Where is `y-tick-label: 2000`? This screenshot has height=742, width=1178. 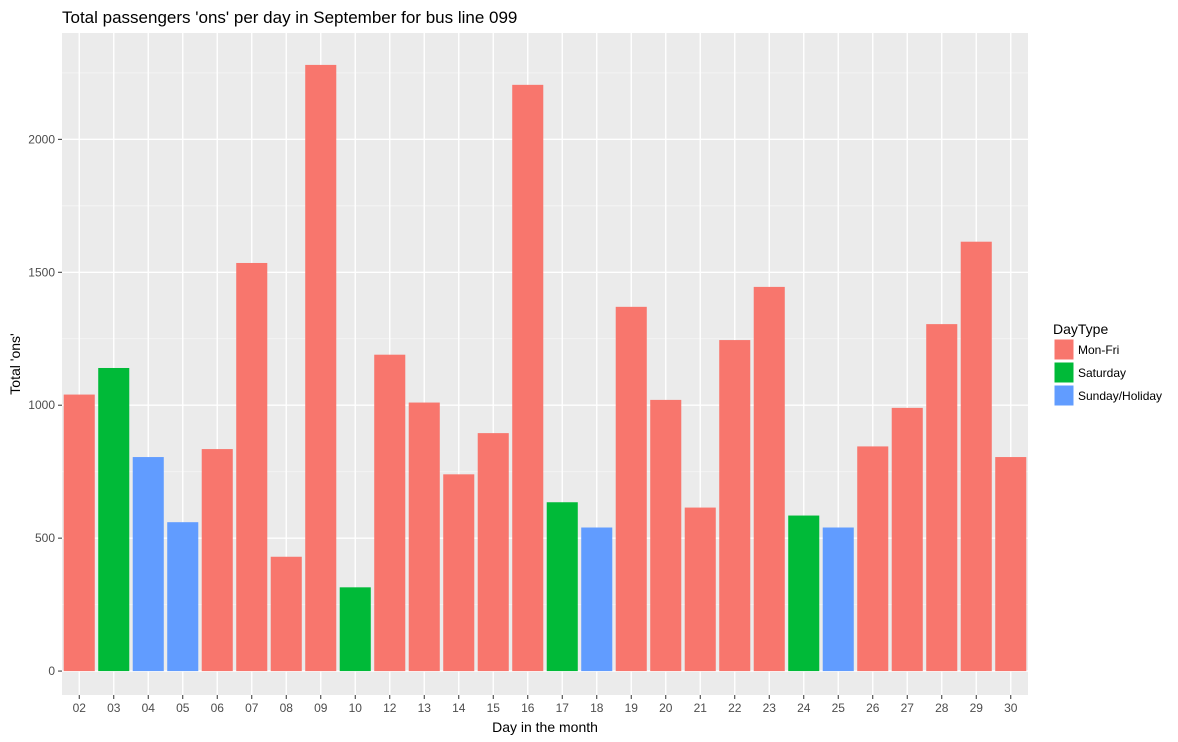 y-tick-label: 2000 is located at coordinates (41, 139).